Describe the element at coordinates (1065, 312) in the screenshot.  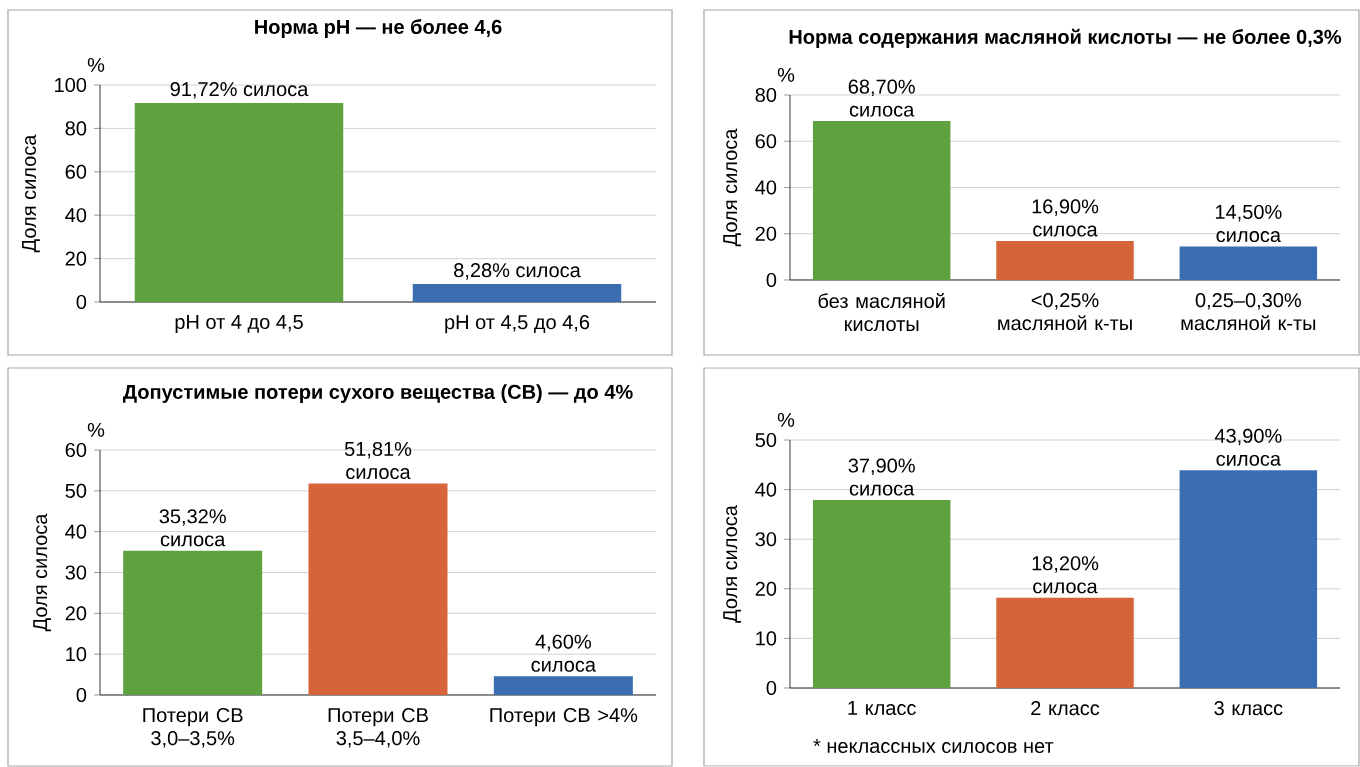
I see `x-tick-label: <0,25% масляной к-ты` at that location.